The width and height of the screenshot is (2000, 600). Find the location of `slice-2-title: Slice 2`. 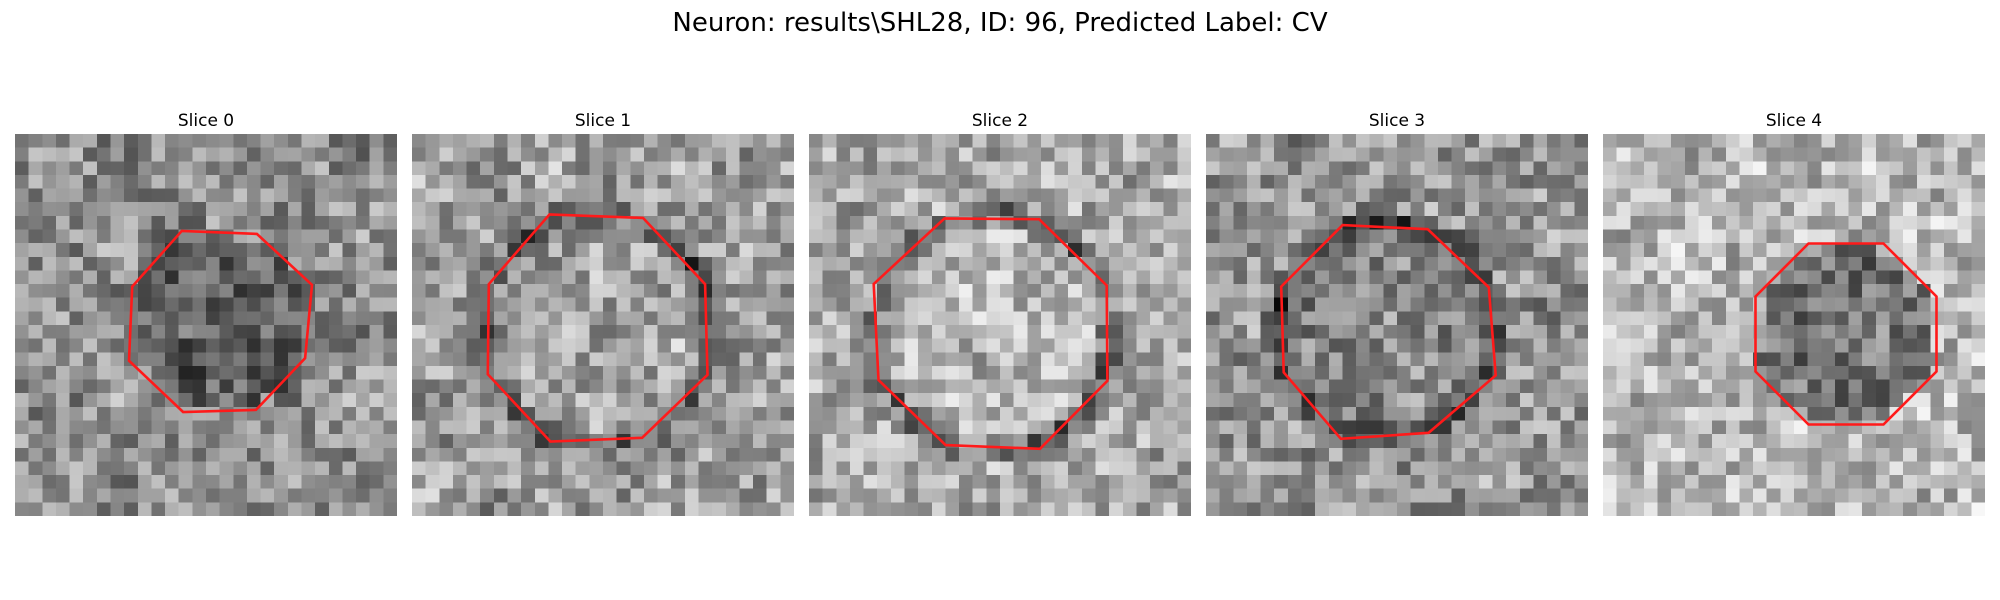

slice-2-title: Slice 2 is located at coordinates (1000, 121).